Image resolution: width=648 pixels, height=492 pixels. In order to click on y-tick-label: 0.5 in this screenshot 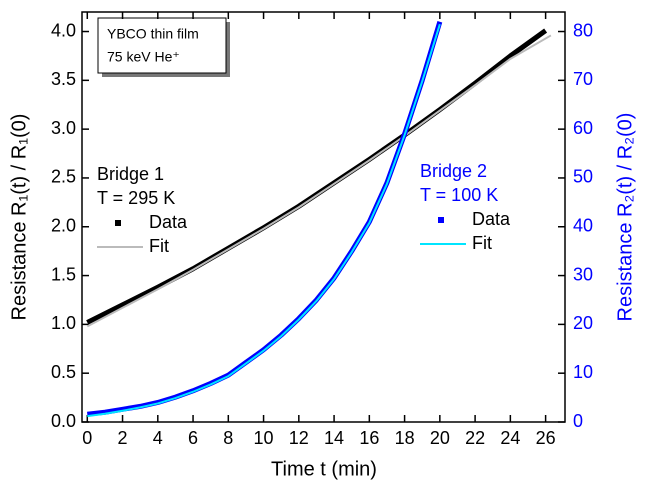, I will do `click(63, 372)`.